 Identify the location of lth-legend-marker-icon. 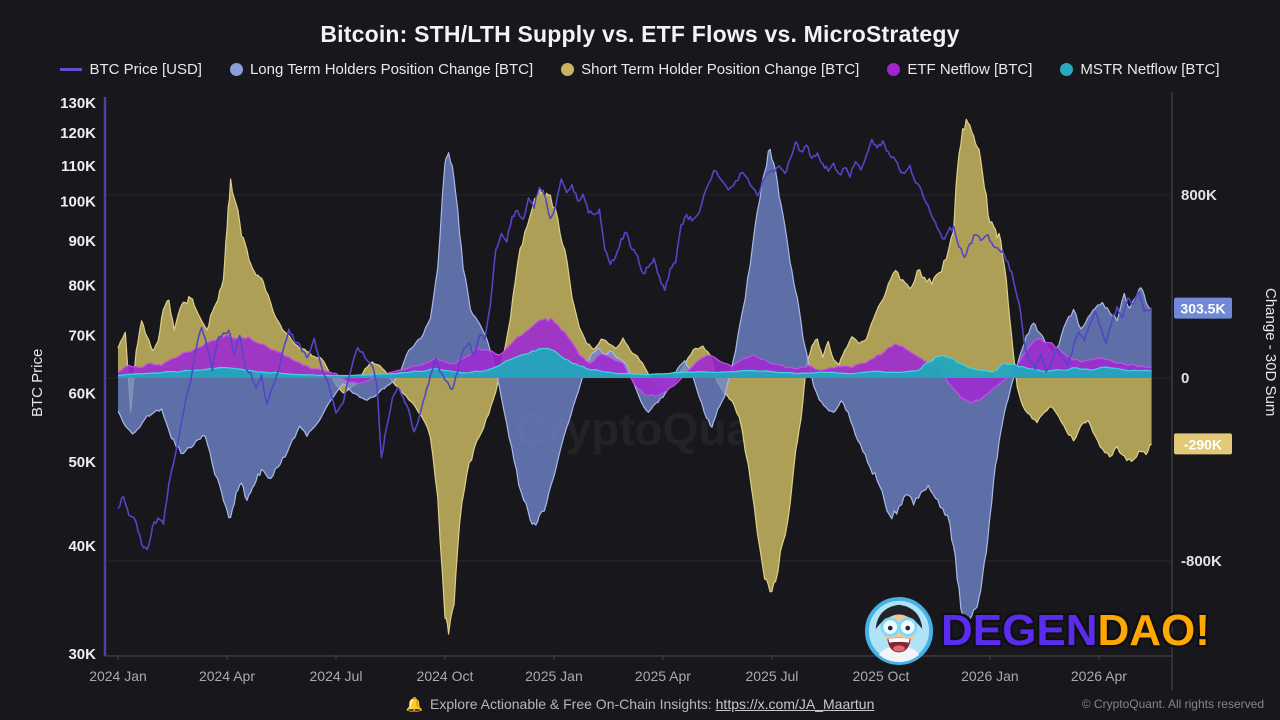
(236, 69).